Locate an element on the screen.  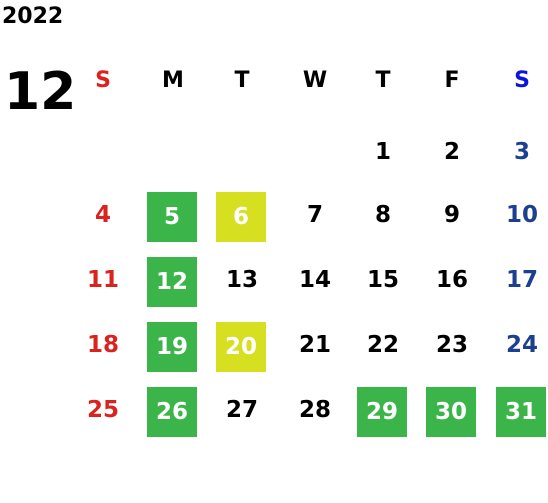
year: 2022 is located at coordinates (33, 16).